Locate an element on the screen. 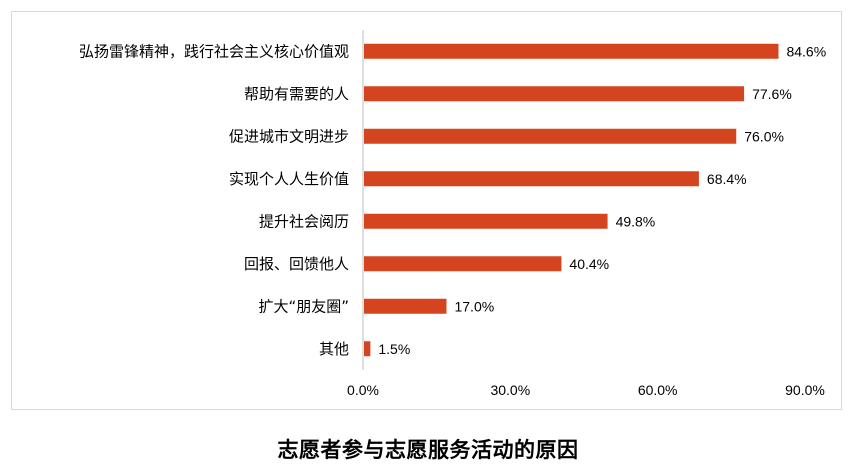 The image size is (856, 476). chart-title: 志愿者参与志愿服务活动的原因 is located at coordinates (428, 449).